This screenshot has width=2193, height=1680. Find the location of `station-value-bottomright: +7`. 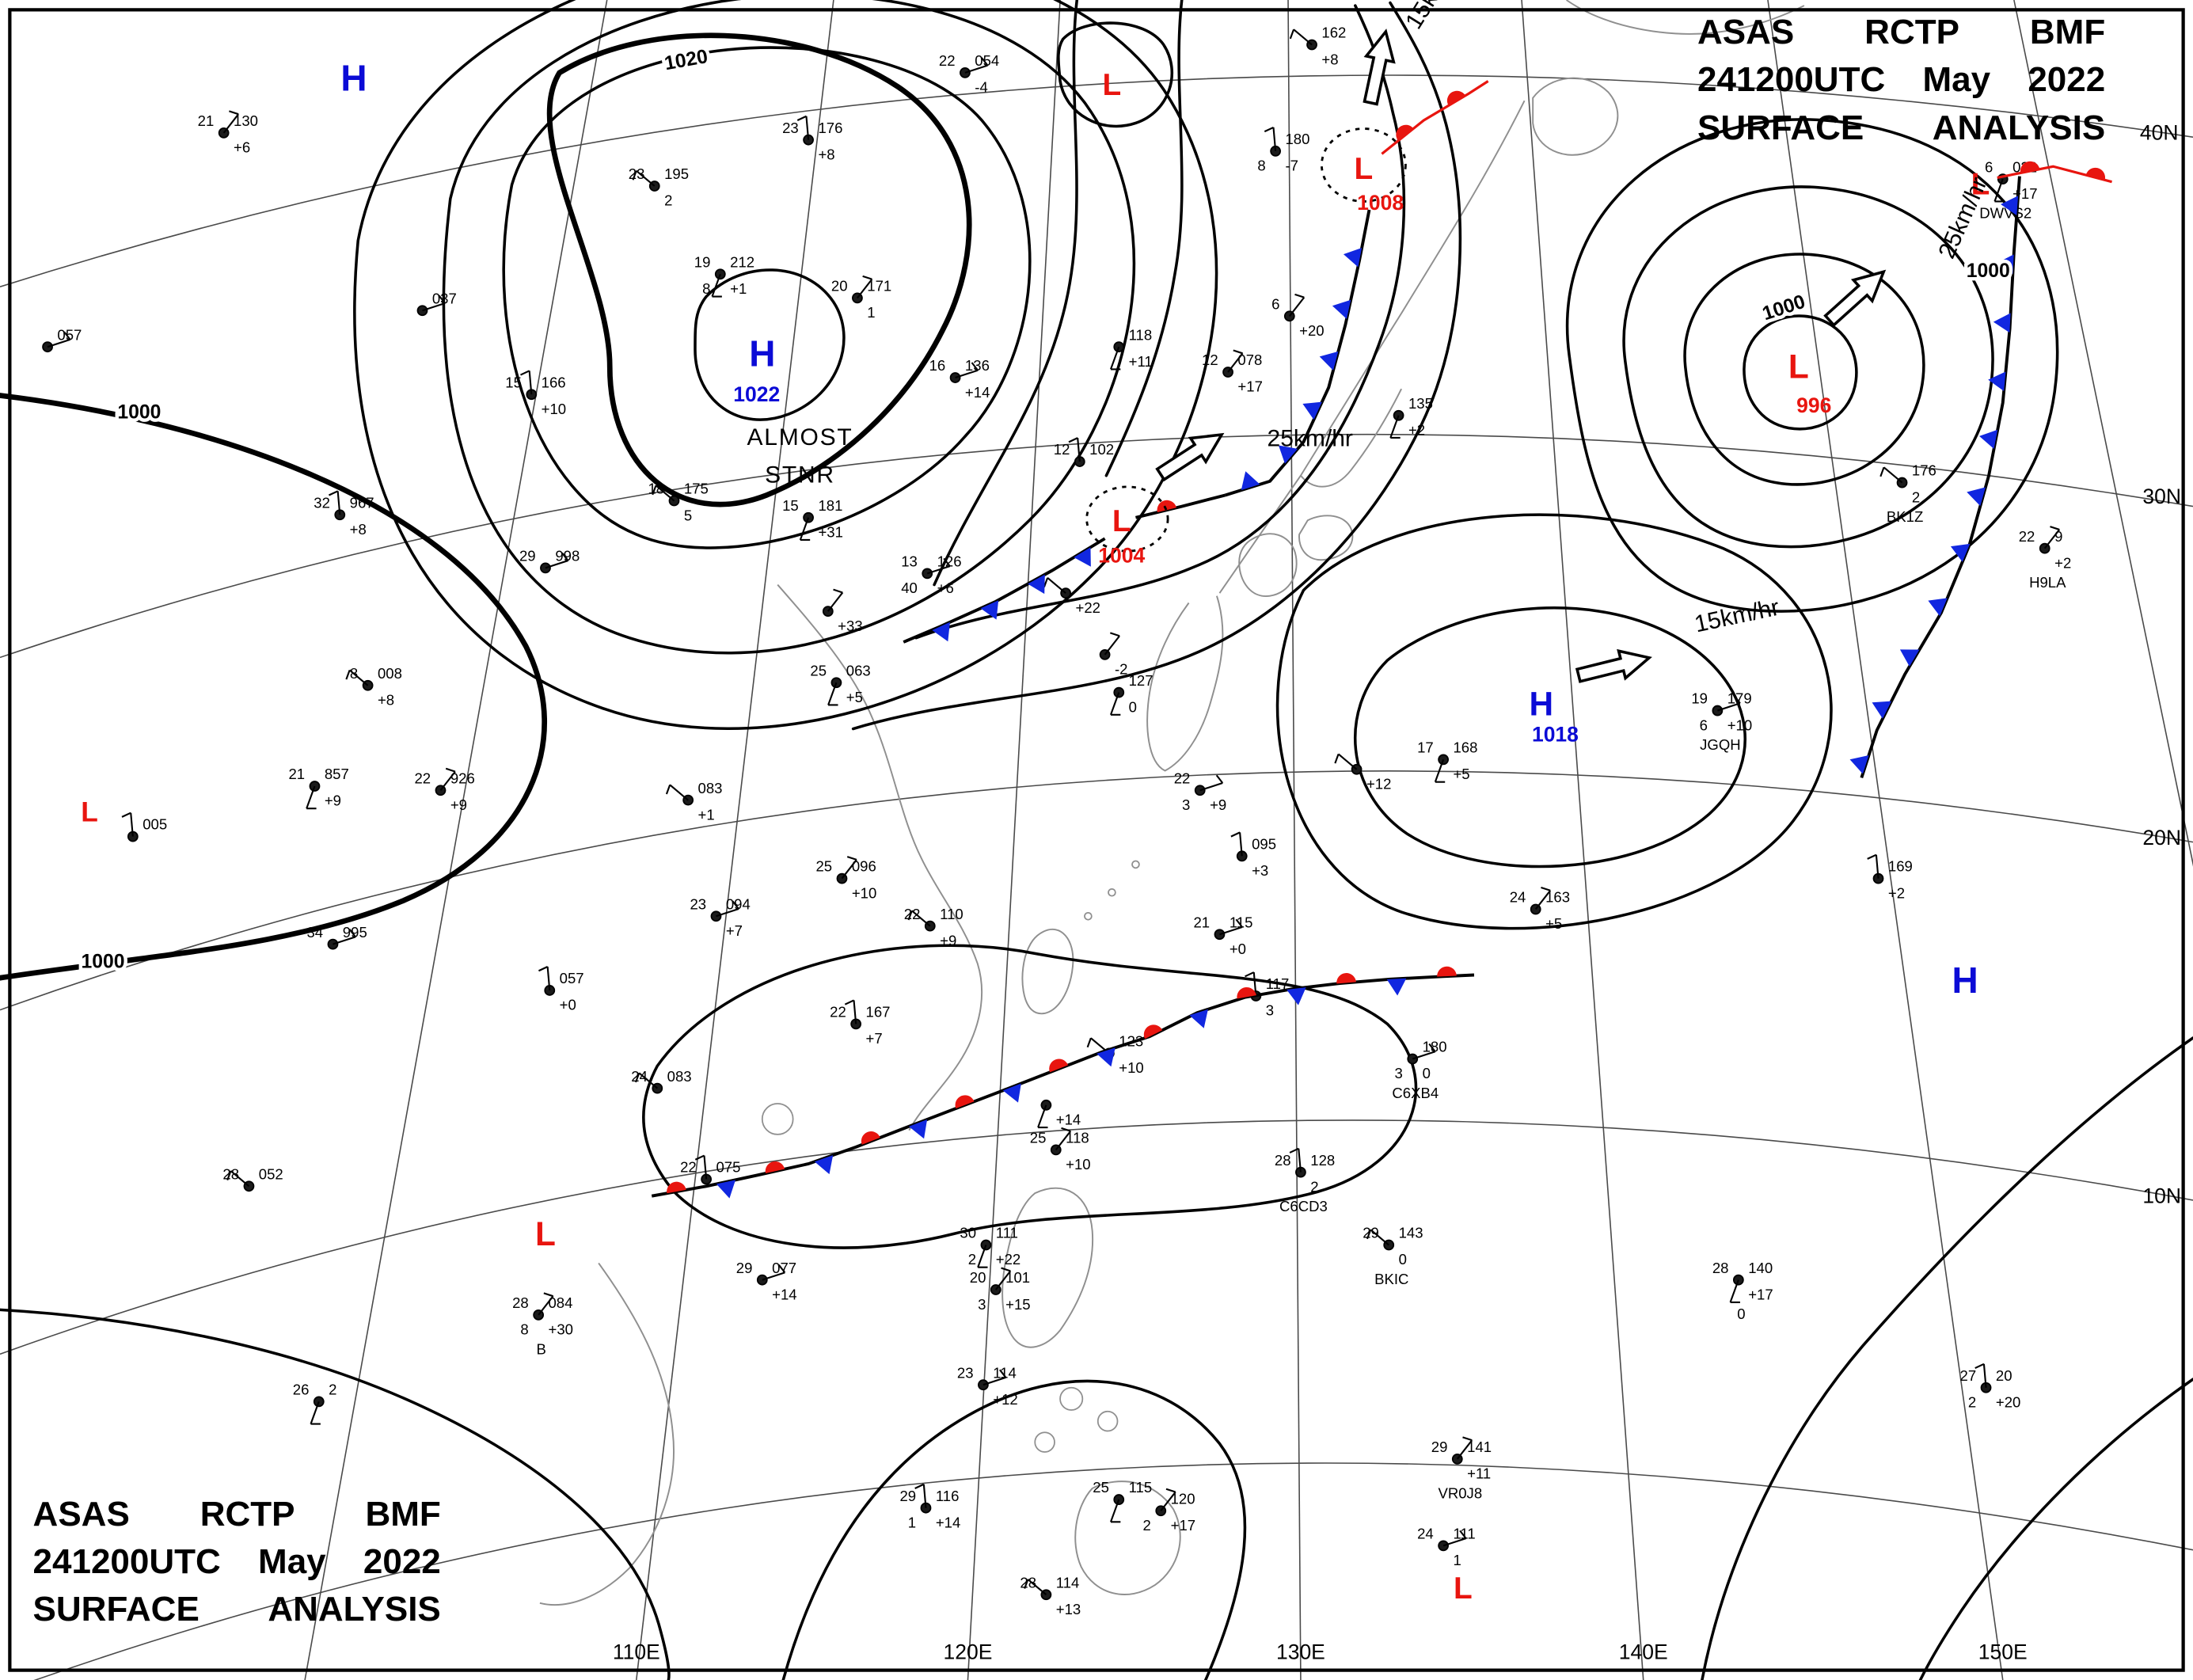

station-value-bottomright: +7 is located at coordinates (875, 1038).